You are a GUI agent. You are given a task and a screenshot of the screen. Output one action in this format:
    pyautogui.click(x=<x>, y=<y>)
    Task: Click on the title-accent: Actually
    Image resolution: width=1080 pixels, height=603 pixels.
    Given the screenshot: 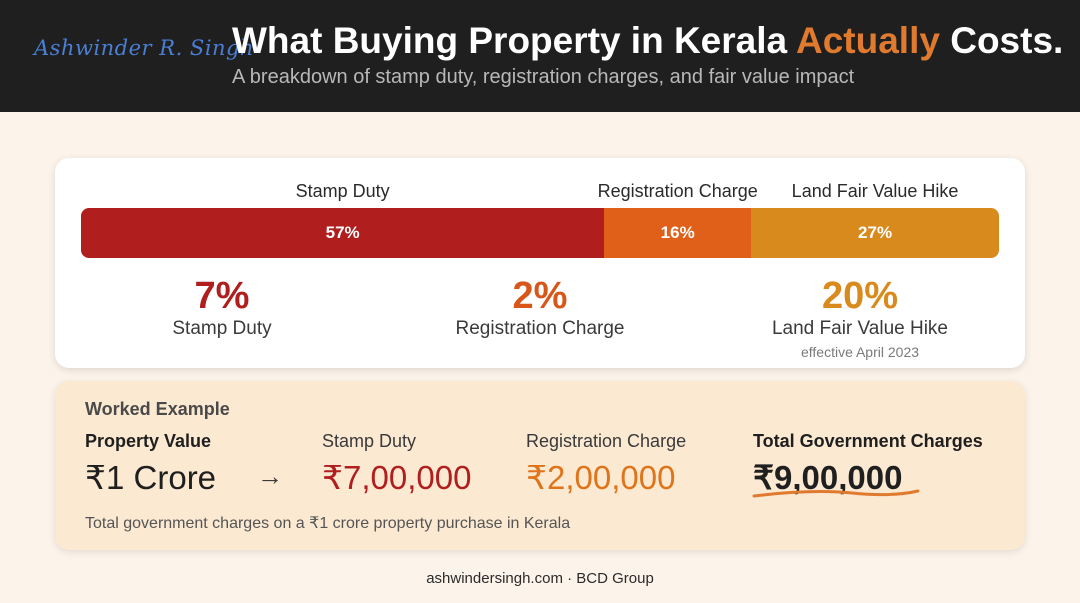 What is the action you would take?
    pyautogui.click(x=868, y=40)
    